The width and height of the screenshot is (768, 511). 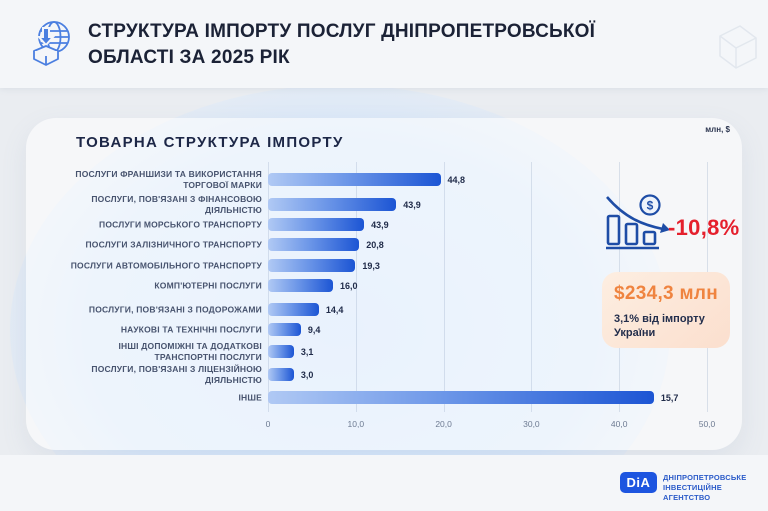 What do you see at coordinates (638, 482) in the screenshot?
I see `dia-logo: DіA` at bounding box center [638, 482].